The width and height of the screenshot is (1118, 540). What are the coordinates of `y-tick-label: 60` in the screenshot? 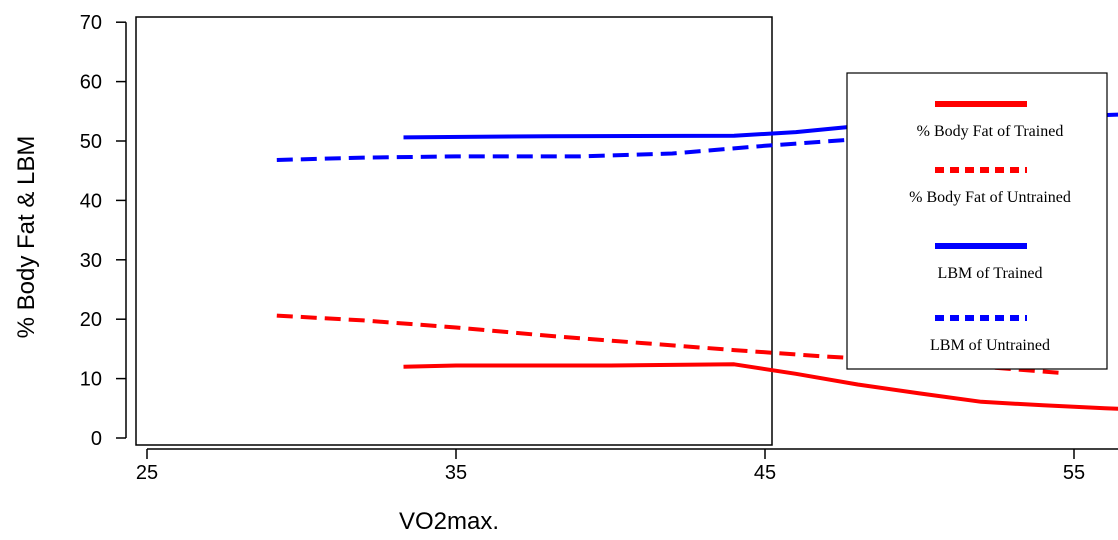 It's located at (91, 83).